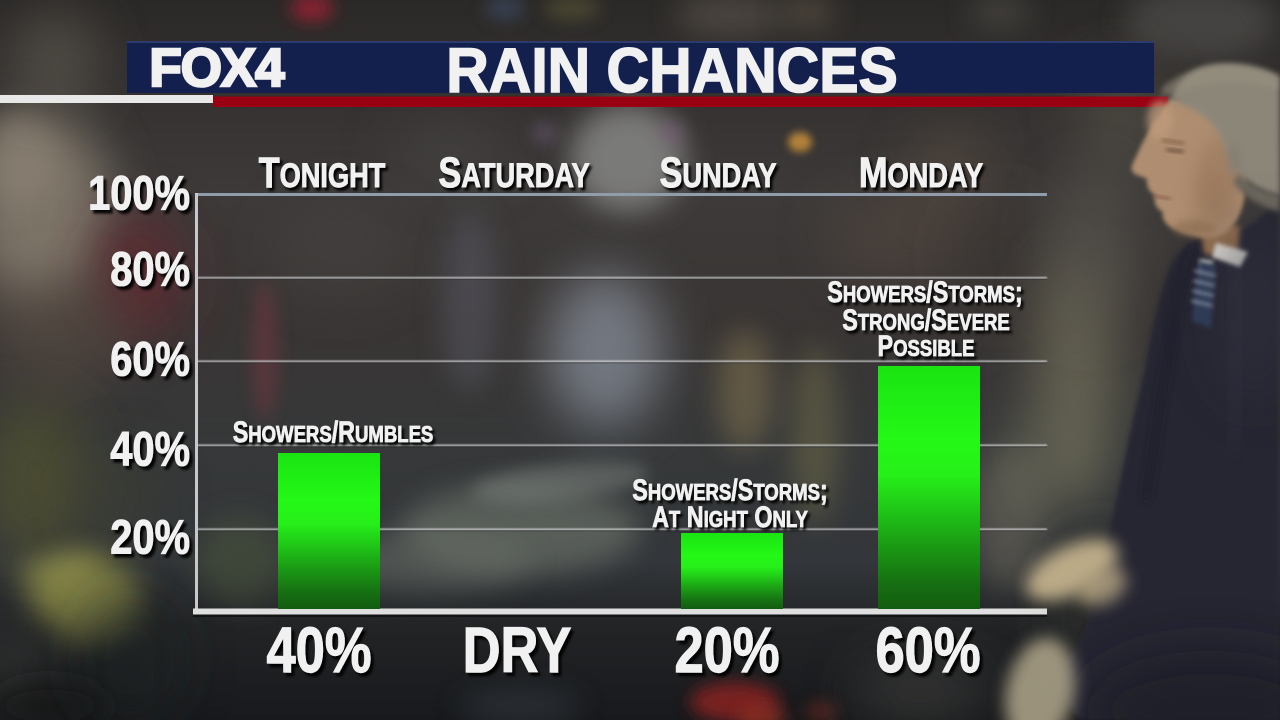  I want to click on svg-text: 80%, so click(150, 269).